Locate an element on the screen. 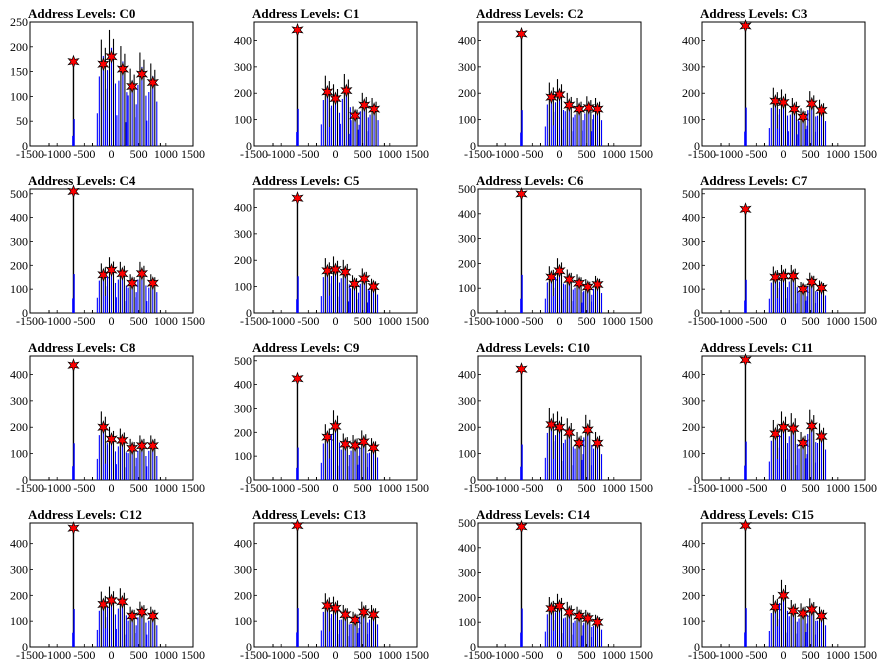  subplot-title: Address Levels: C4 is located at coordinates (82, 180).